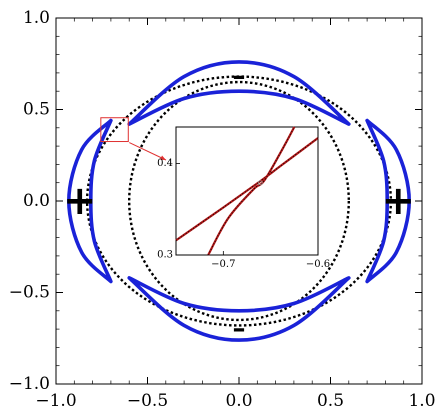 The width and height of the screenshot is (436, 414). What do you see at coordinates (239, 93) in the screenshot?
I see `crescent-top-curve` at bounding box center [239, 93].